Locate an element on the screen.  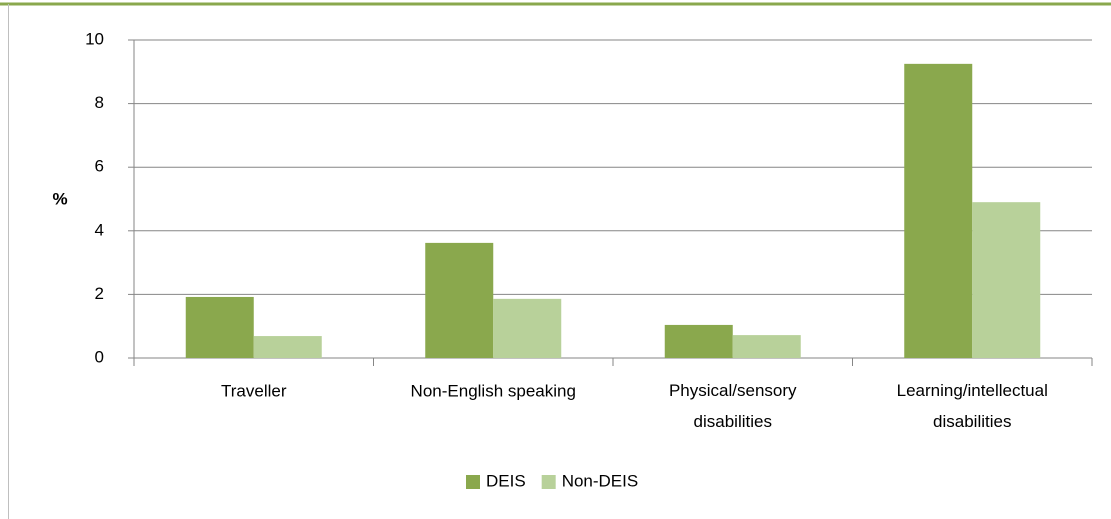
legend-label: Non-DEIS is located at coordinates (600, 480).